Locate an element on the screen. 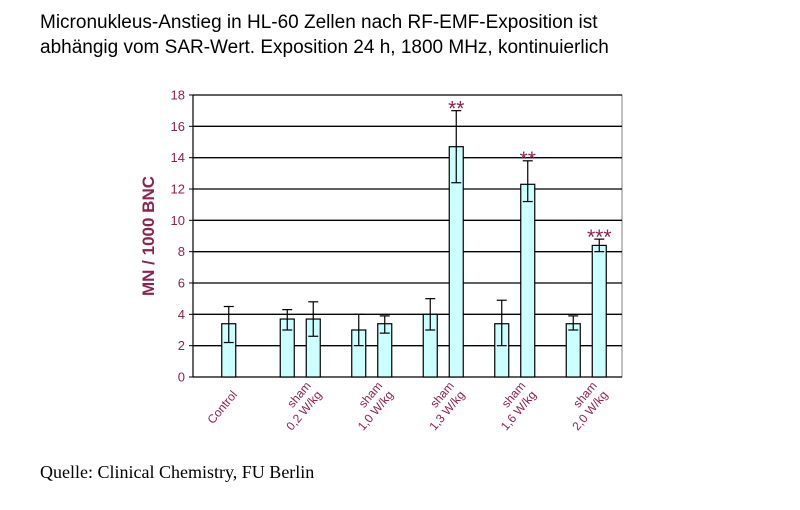  y-tick-label: 4 is located at coordinates (181, 314).